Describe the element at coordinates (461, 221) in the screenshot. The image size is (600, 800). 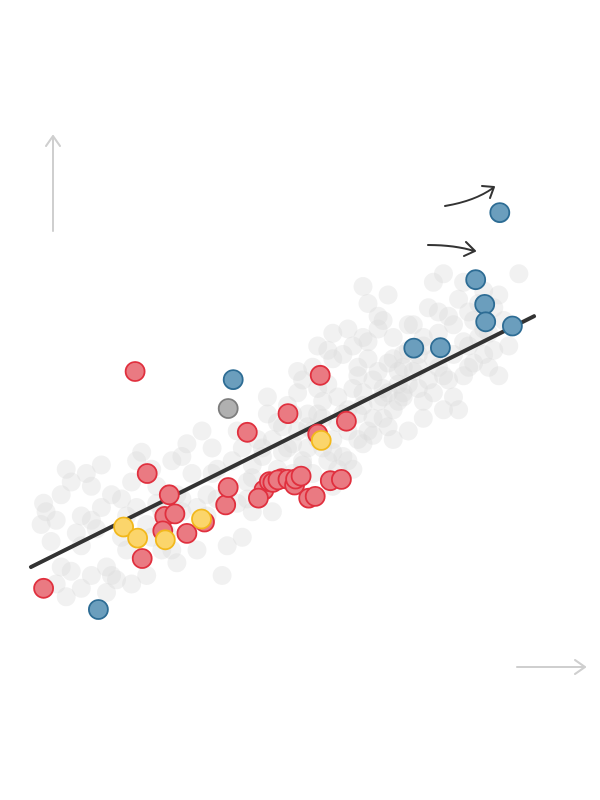
I see `annotation-arrows` at that location.